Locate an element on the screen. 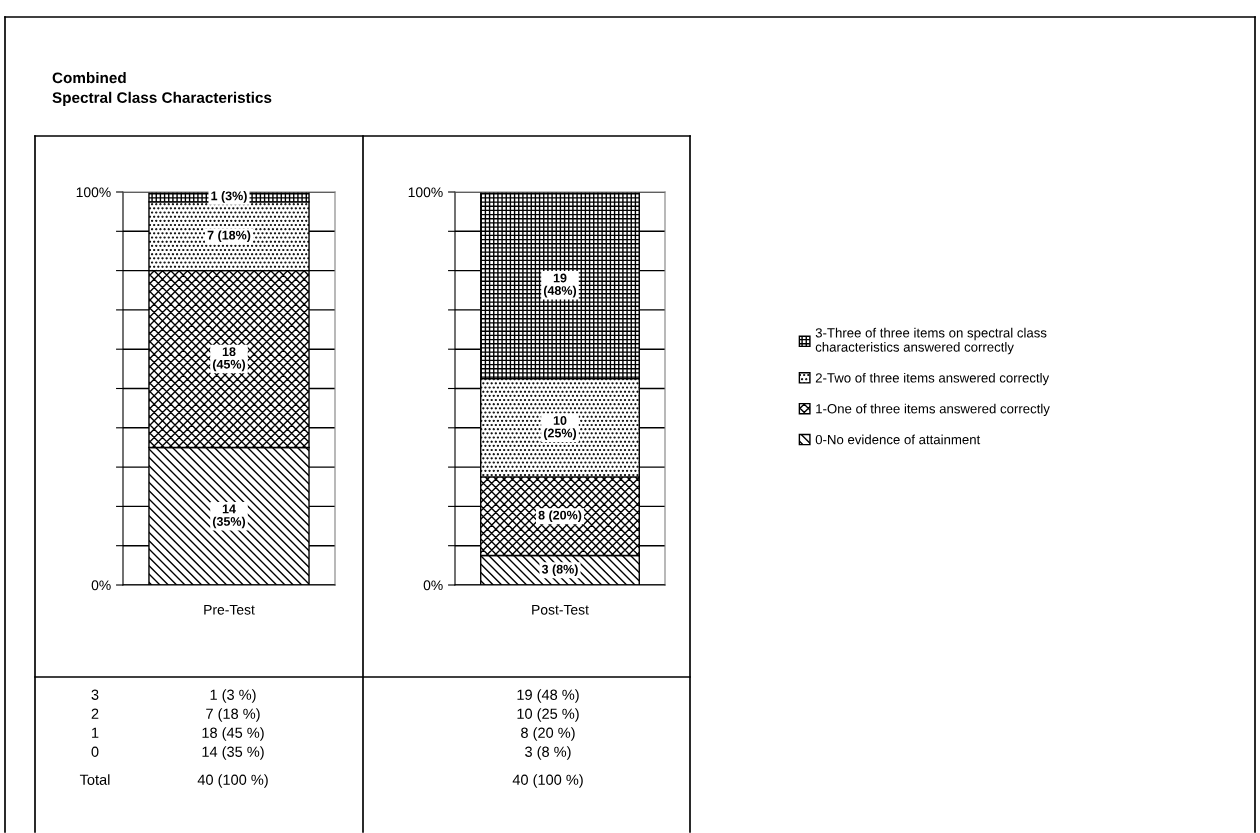  text: 8 (20 %) is located at coordinates (548, 734).